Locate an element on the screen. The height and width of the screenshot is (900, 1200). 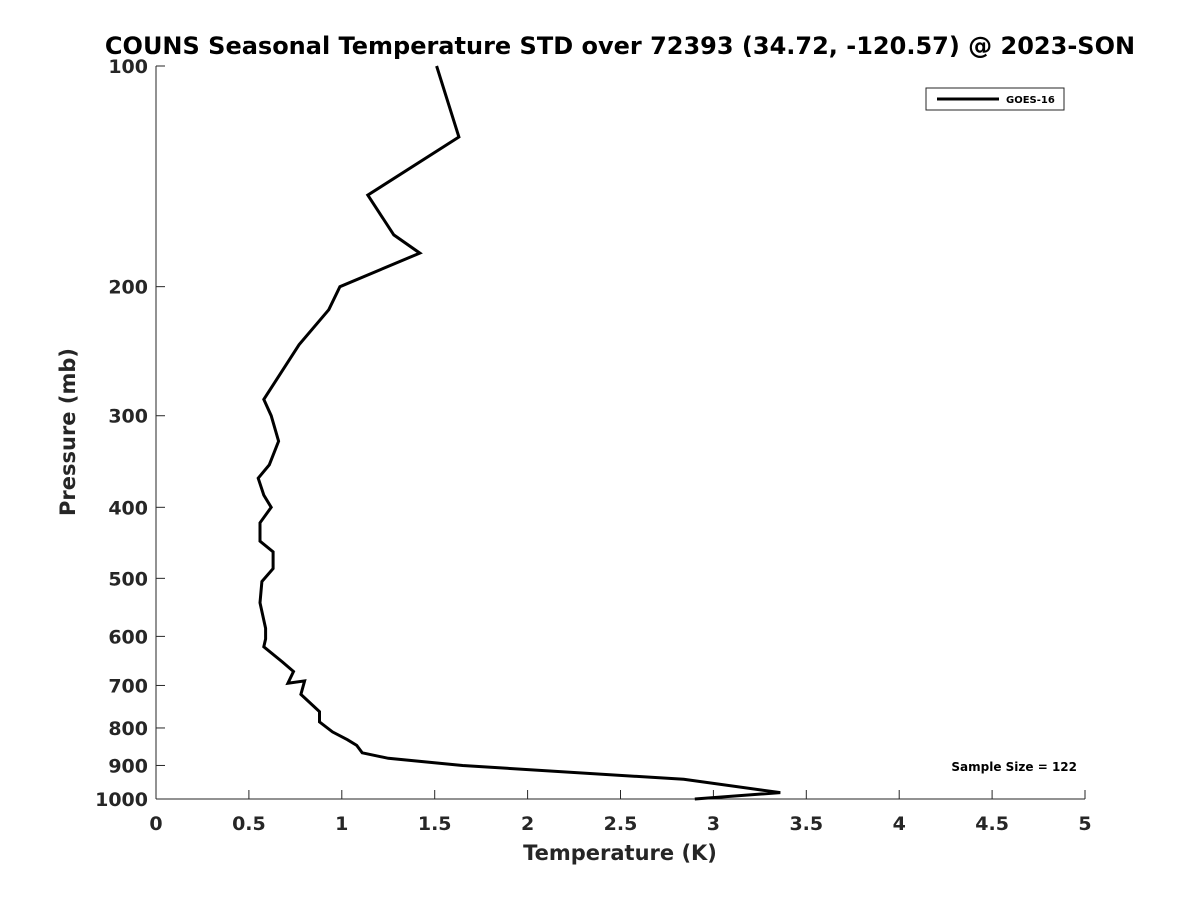
sample-size-annotation: Sample Size = 122 is located at coordinates (1014, 767).